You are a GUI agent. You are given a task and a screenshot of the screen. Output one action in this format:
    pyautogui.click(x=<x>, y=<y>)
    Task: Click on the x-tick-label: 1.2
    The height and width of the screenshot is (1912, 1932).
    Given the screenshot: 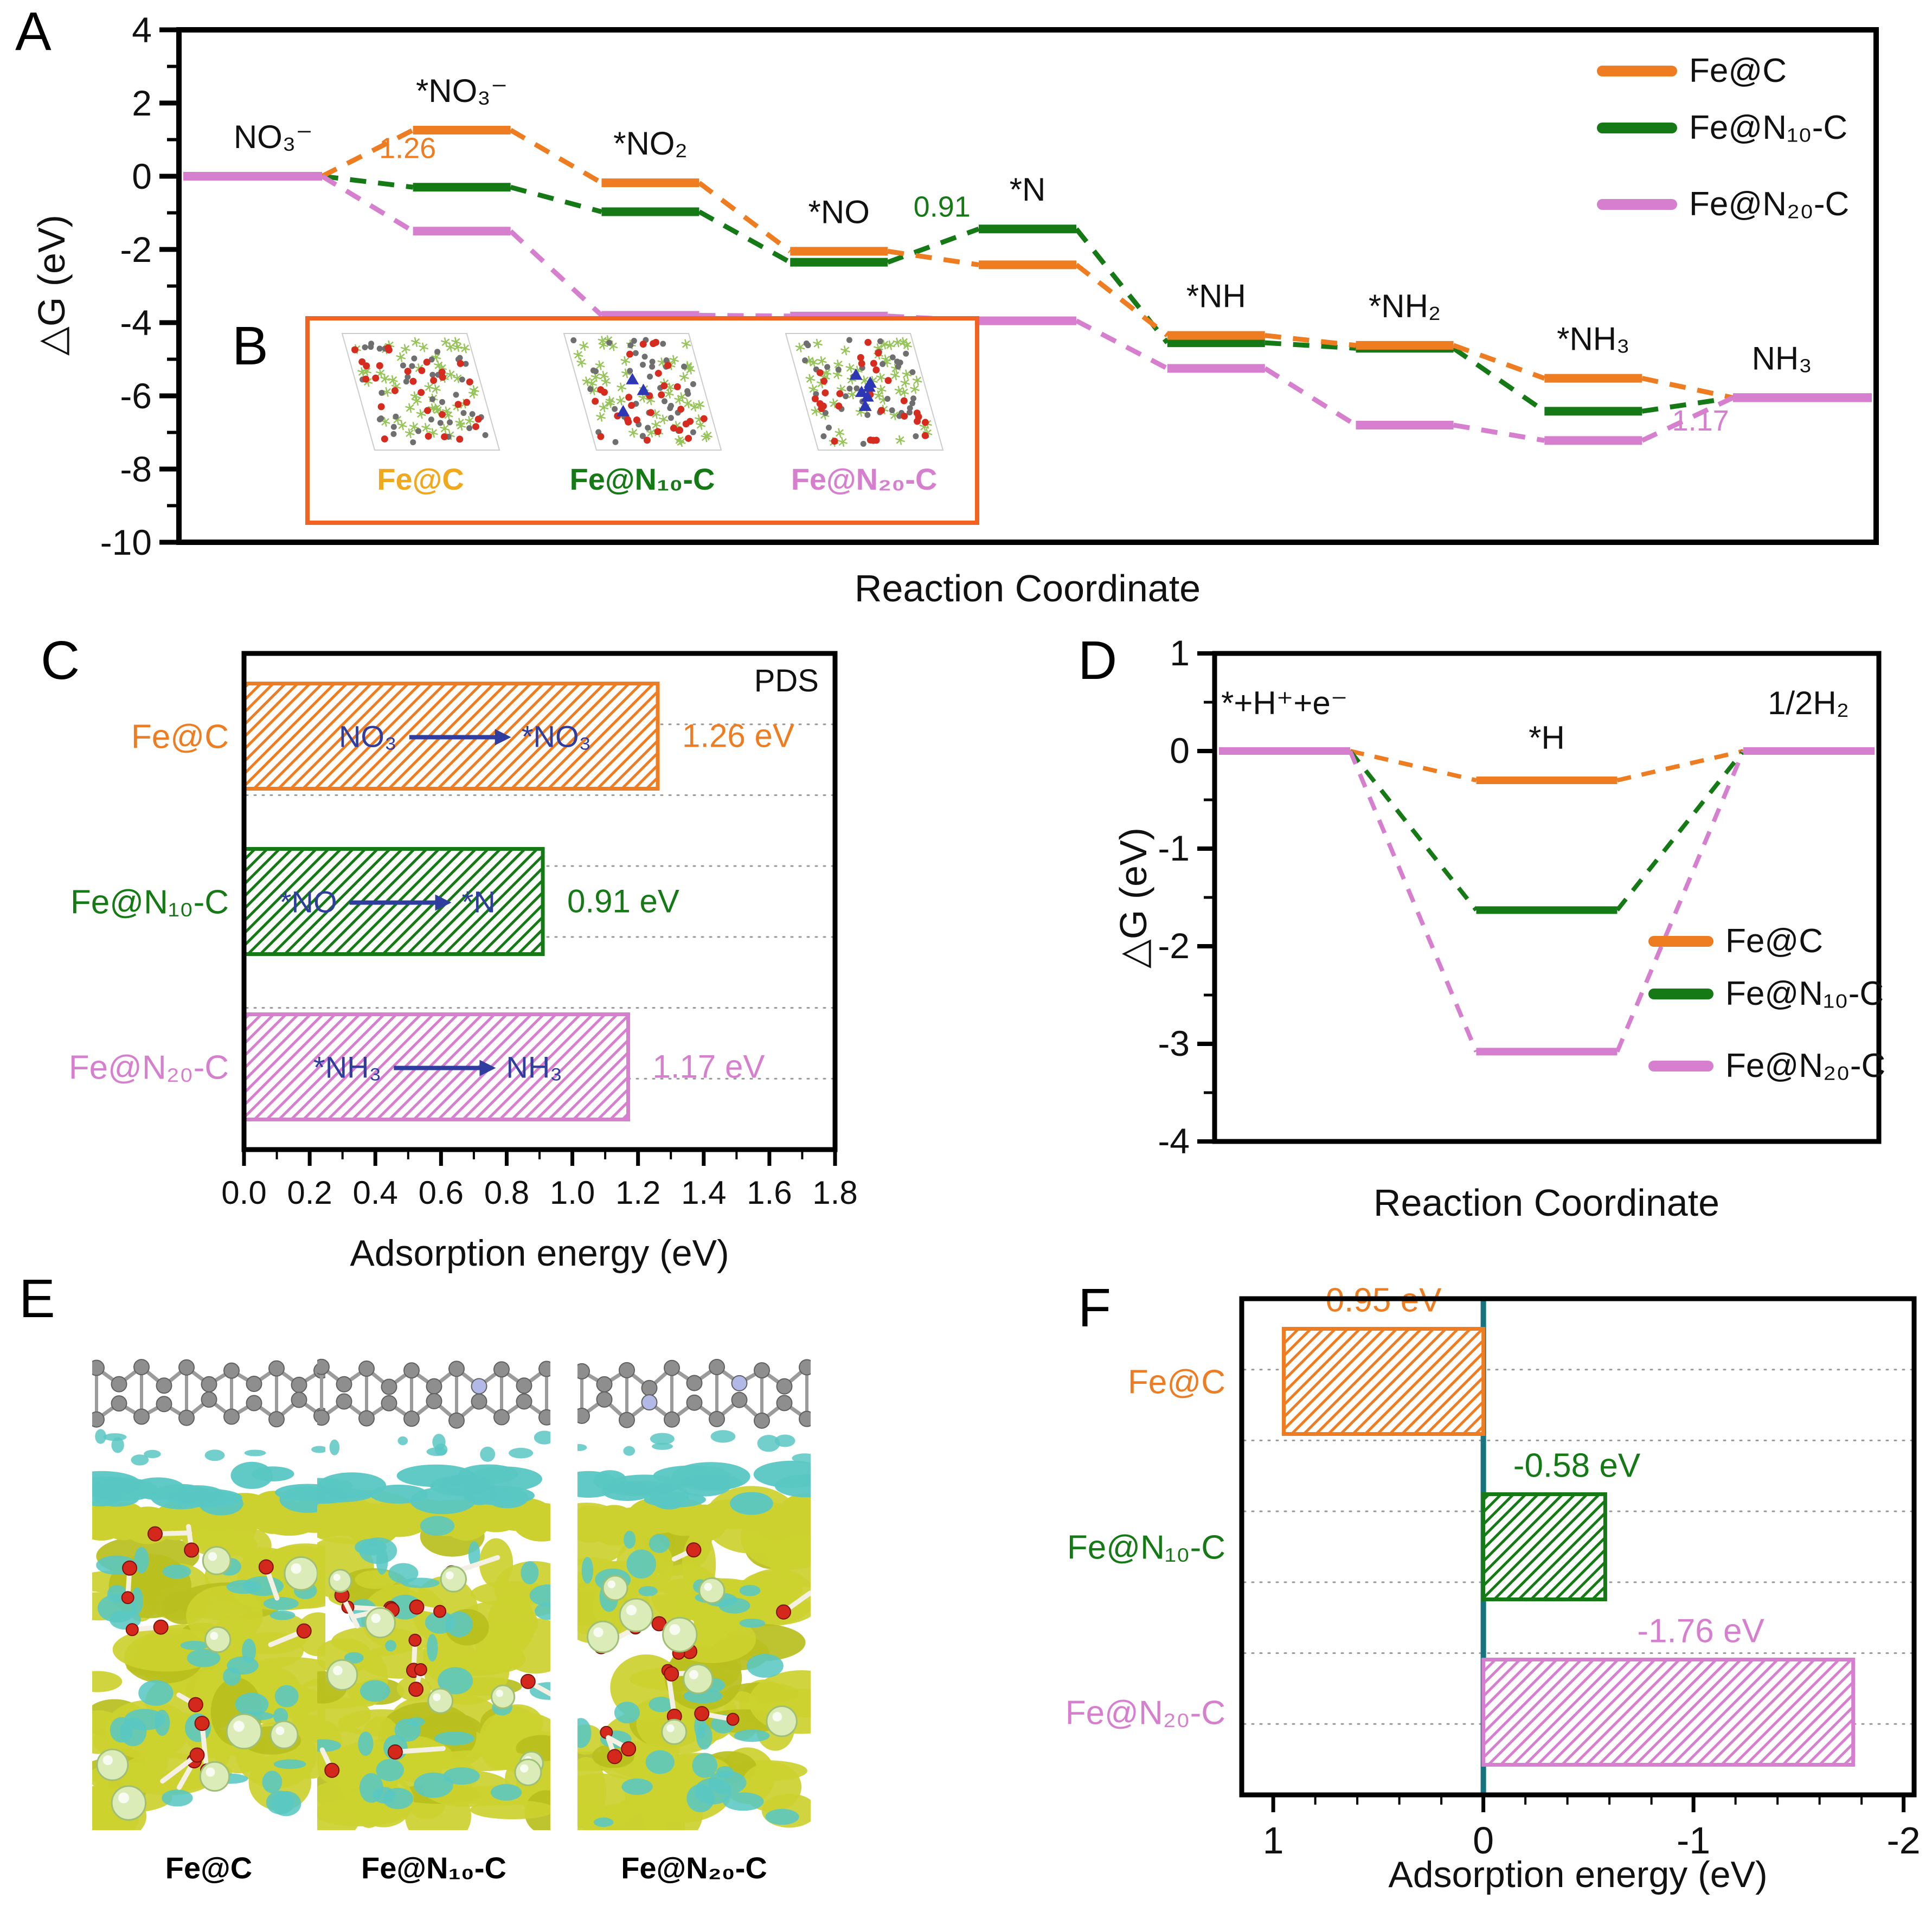 What is the action you would take?
    pyautogui.click(x=638, y=1193)
    